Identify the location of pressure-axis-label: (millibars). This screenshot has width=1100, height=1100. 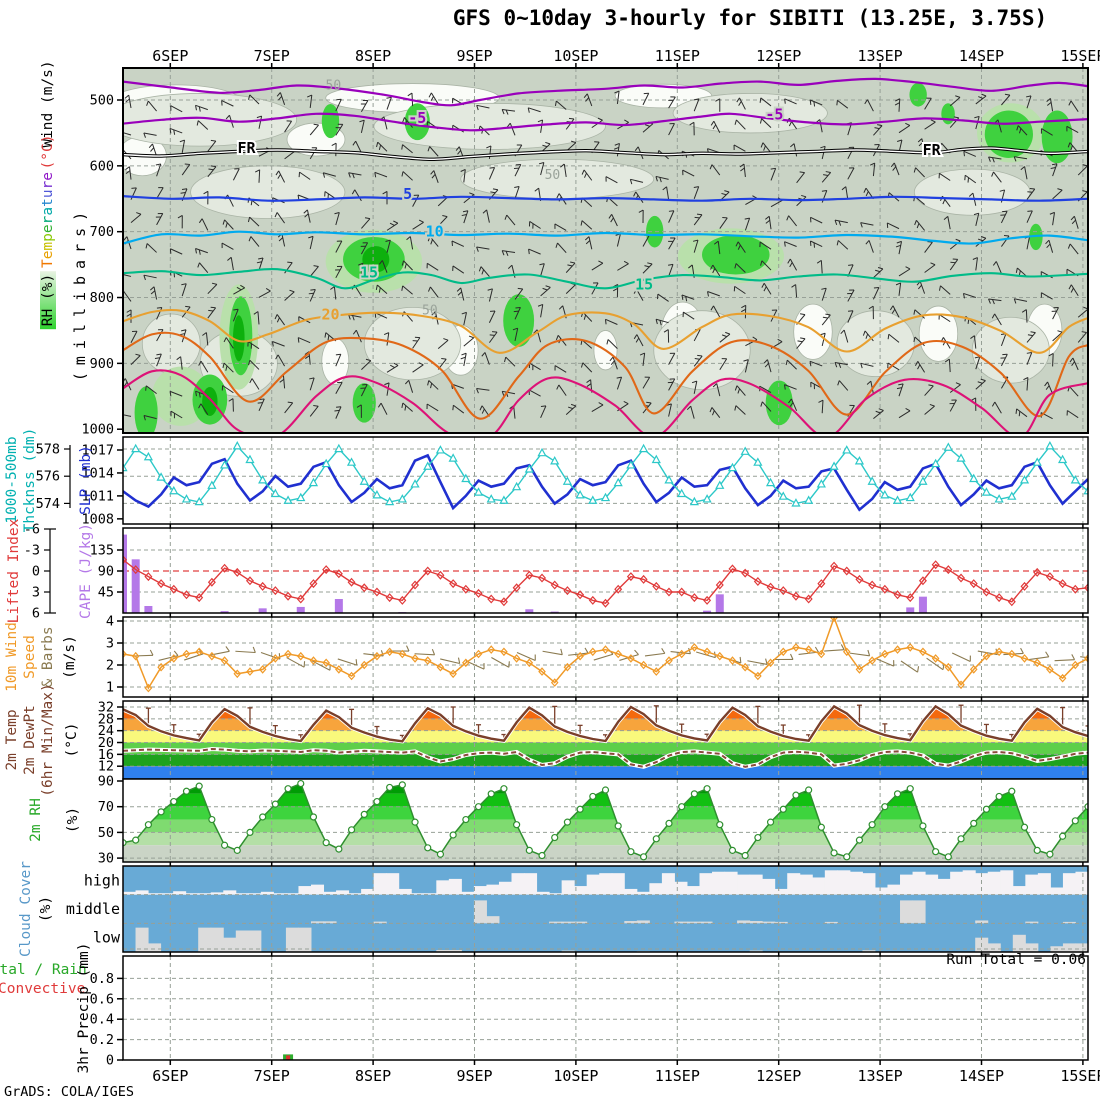
(80, 293).